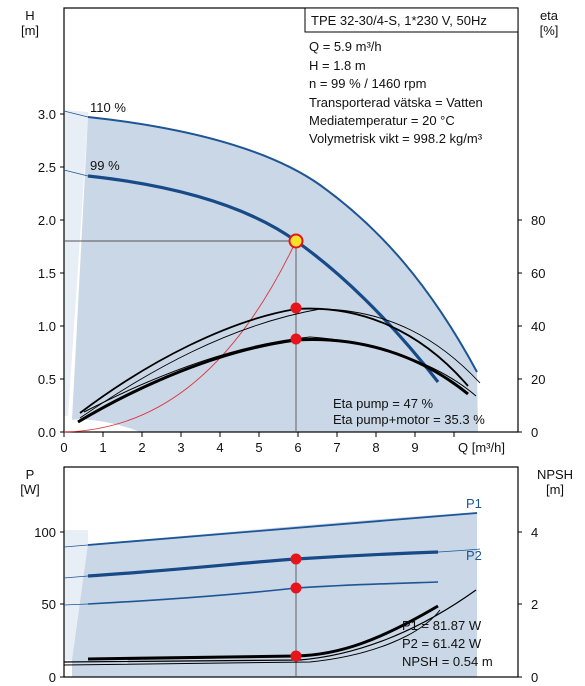  I want to click on eta-thin-curve-a, so click(280, 363).